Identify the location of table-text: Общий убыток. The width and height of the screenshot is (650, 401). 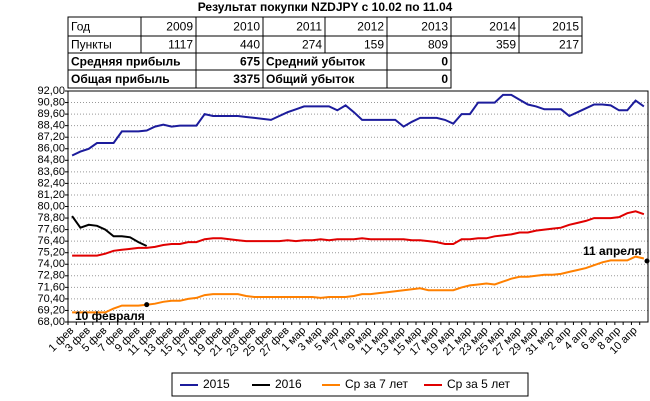
(310, 79).